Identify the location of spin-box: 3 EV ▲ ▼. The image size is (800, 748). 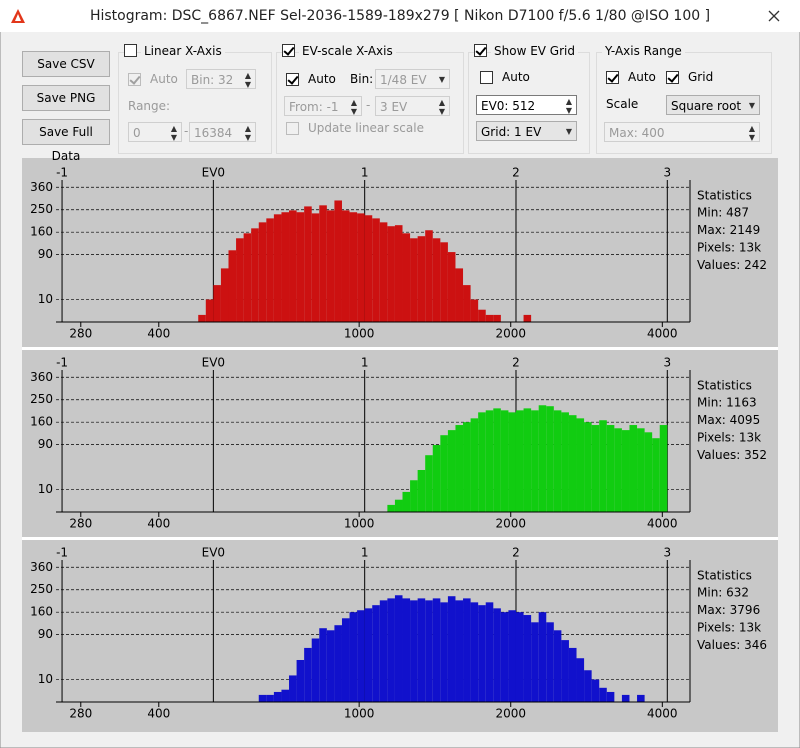
(412, 106).